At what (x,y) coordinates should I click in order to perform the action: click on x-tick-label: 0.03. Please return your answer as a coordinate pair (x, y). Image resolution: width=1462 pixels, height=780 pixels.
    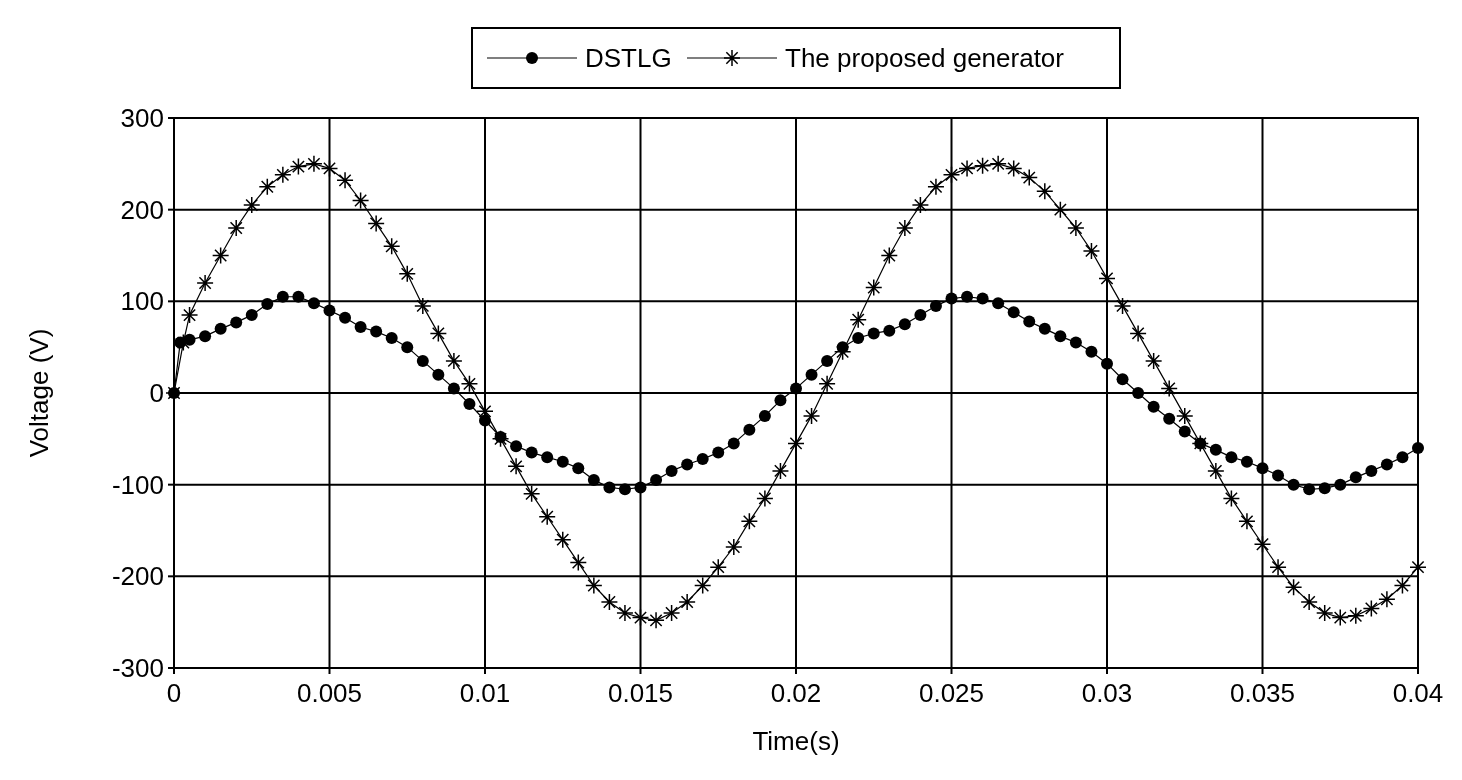
    Looking at the image, I should click on (1107, 693).